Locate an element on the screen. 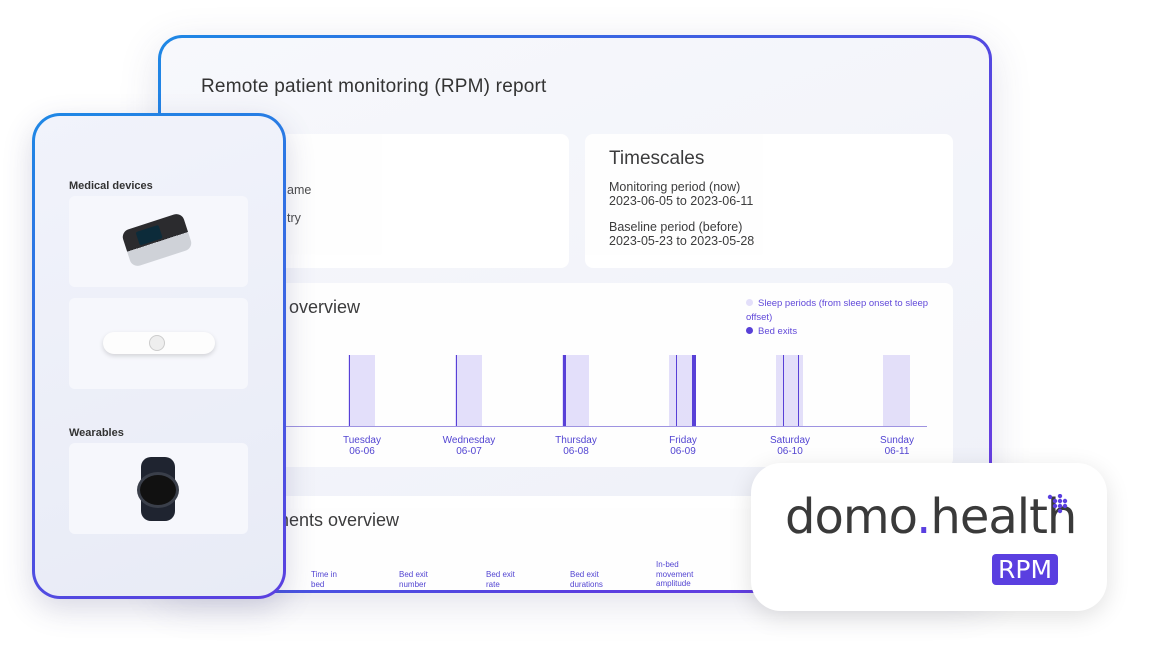 Image resolution: width=1167 pixels, height=672 pixels. domo-health-logo: domo.health RPM is located at coordinates (929, 537).